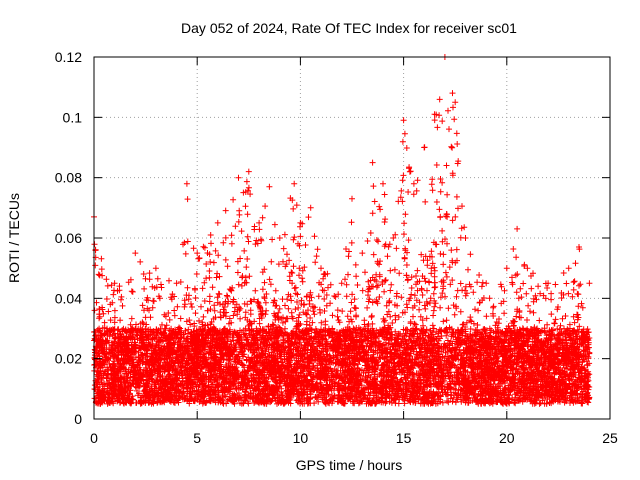 The width and height of the screenshot is (640, 480). Describe the element at coordinates (94, 438) in the screenshot. I see `x-tick-label: 0` at that location.